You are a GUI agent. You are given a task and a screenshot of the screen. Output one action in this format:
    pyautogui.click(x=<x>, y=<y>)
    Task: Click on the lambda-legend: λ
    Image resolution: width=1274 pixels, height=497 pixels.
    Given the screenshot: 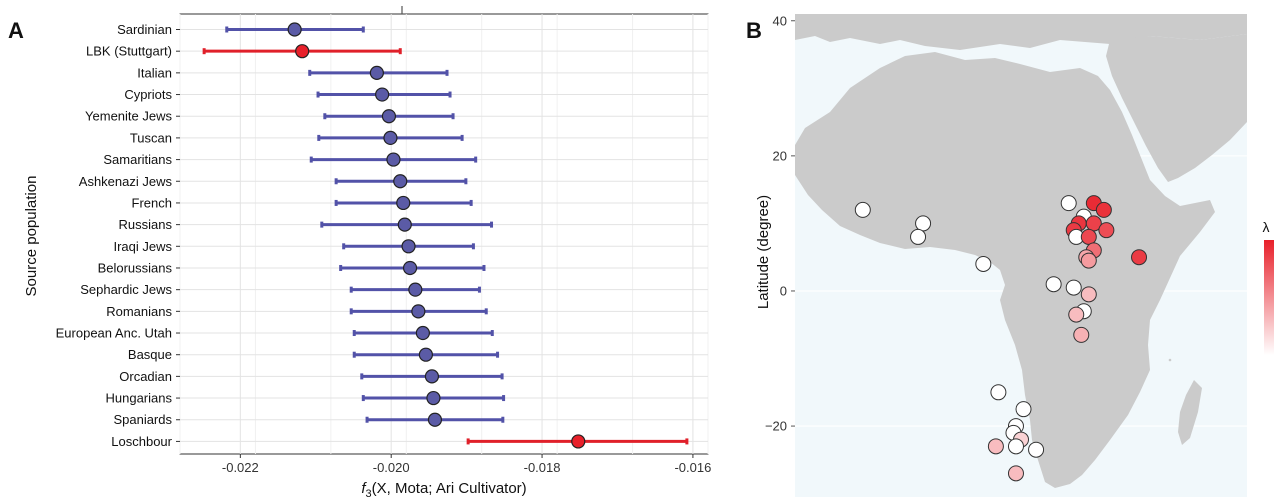 What is the action you would take?
    pyautogui.click(x=1268, y=287)
    